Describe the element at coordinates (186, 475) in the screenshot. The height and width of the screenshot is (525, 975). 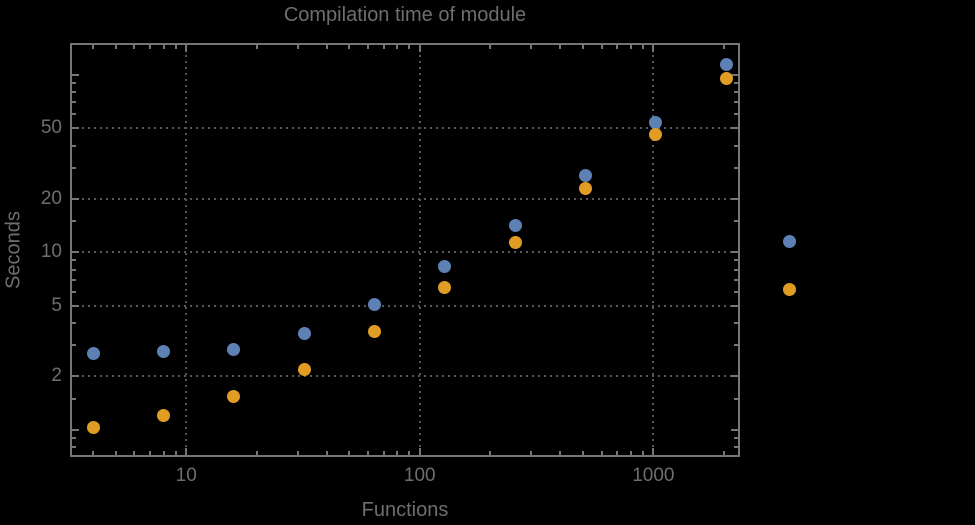
I see `x-tick-label: 10` at that location.